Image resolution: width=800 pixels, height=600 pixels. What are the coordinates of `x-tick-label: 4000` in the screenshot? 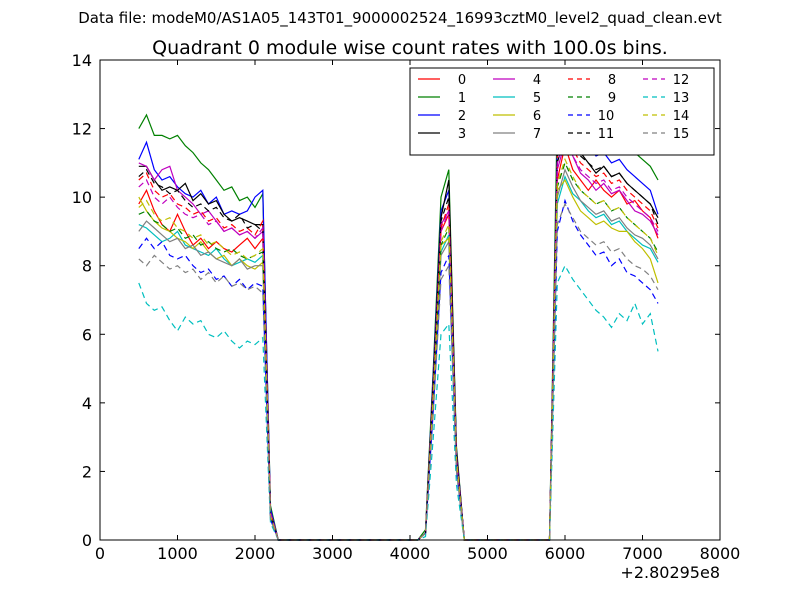 It's located at (410, 553).